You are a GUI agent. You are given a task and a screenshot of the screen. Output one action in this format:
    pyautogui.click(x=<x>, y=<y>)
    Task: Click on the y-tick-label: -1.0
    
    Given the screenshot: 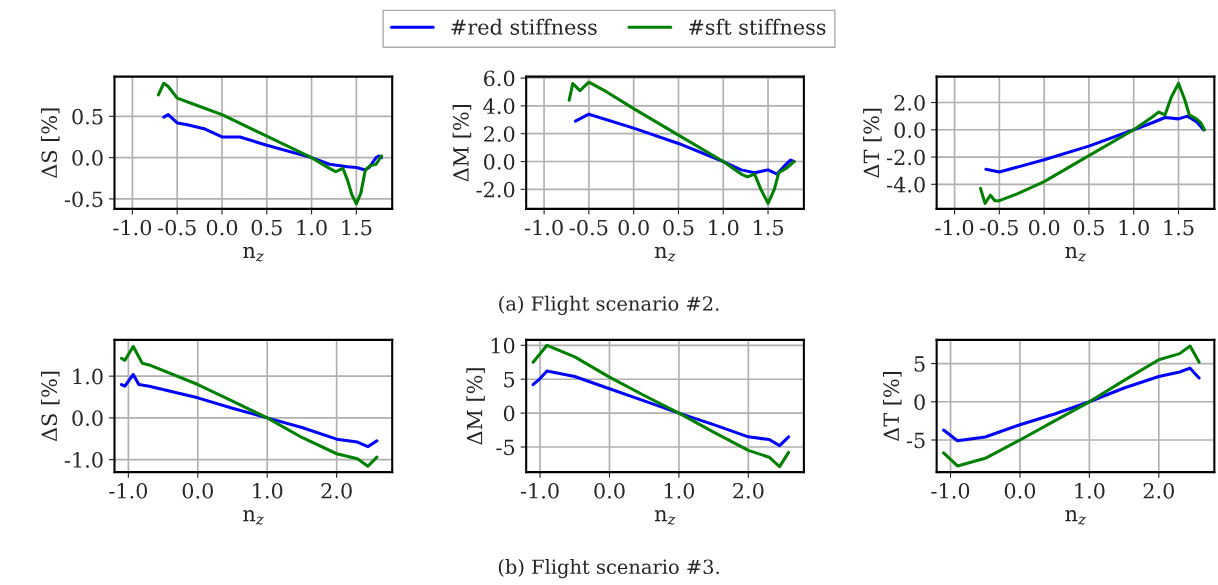 What is the action you would take?
    pyautogui.click(x=83, y=460)
    